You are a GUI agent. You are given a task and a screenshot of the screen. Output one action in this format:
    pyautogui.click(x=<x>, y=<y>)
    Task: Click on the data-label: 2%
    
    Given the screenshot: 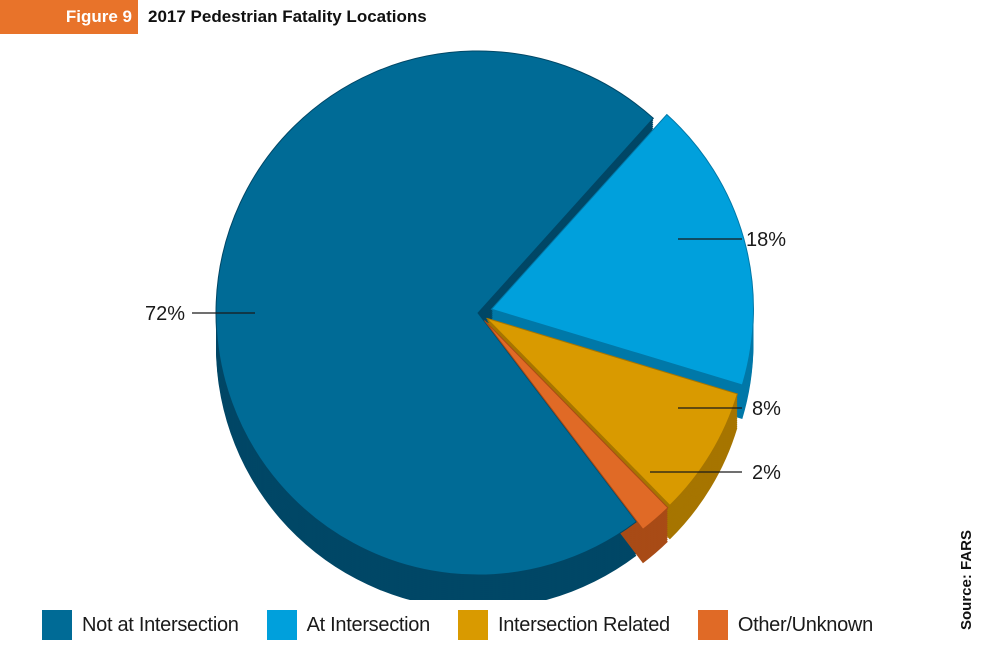 What is the action you would take?
    pyautogui.click(x=766, y=473)
    